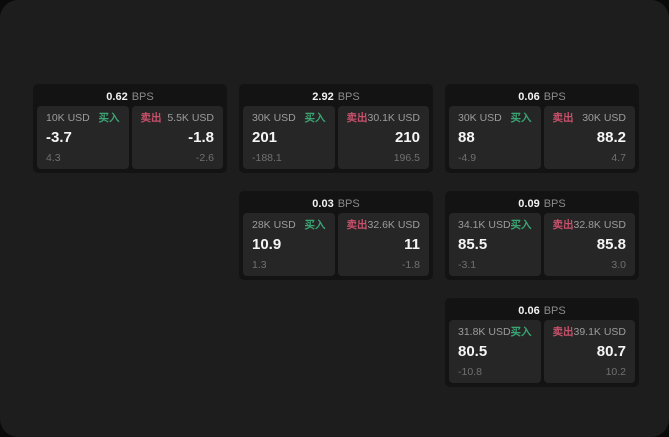 Image resolution: width=669 pixels, height=437 pixels. Describe the element at coordinates (265, 137) in the screenshot. I see `buy-price: 201` at that location.